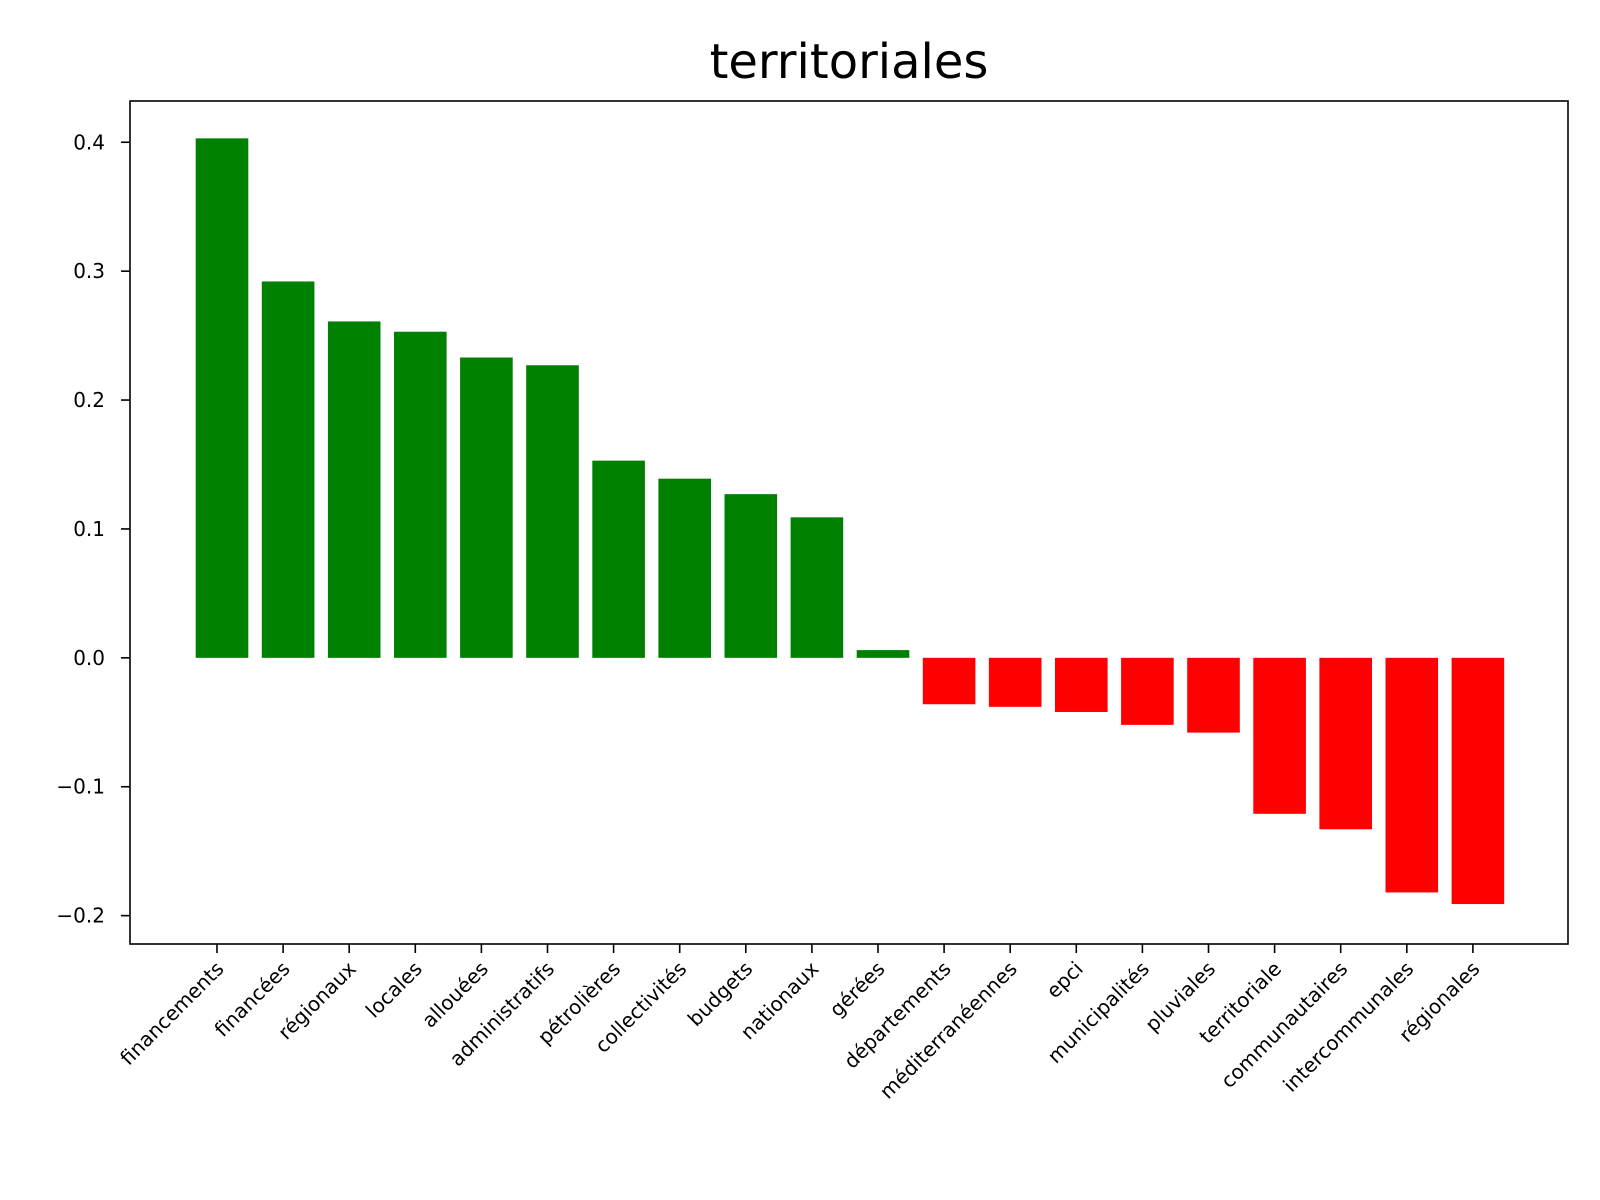 Image resolution: width=1600 pixels, height=1200 pixels. What do you see at coordinates (1478, 781) in the screenshot?
I see `bar-régionales` at bounding box center [1478, 781].